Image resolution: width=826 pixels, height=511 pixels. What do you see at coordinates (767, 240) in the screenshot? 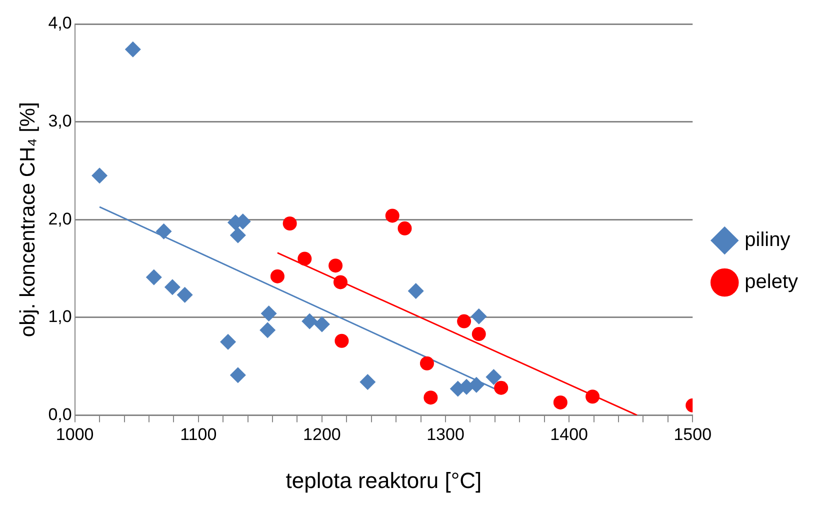
I see `legend-label: piliny` at bounding box center [767, 240].